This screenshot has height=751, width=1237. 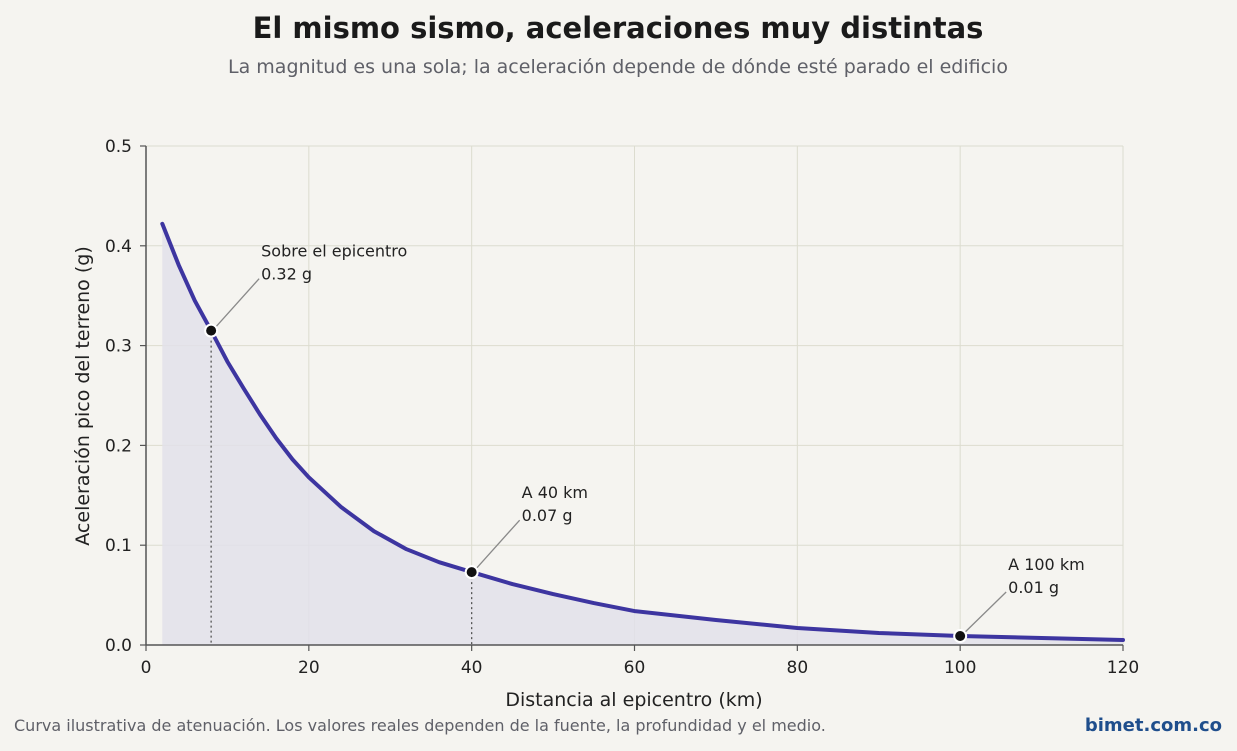 What do you see at coordinates (1046, 564) in the screenshot?
I see `annotation-title: A 100 km` at bounding box center [1046, 564].